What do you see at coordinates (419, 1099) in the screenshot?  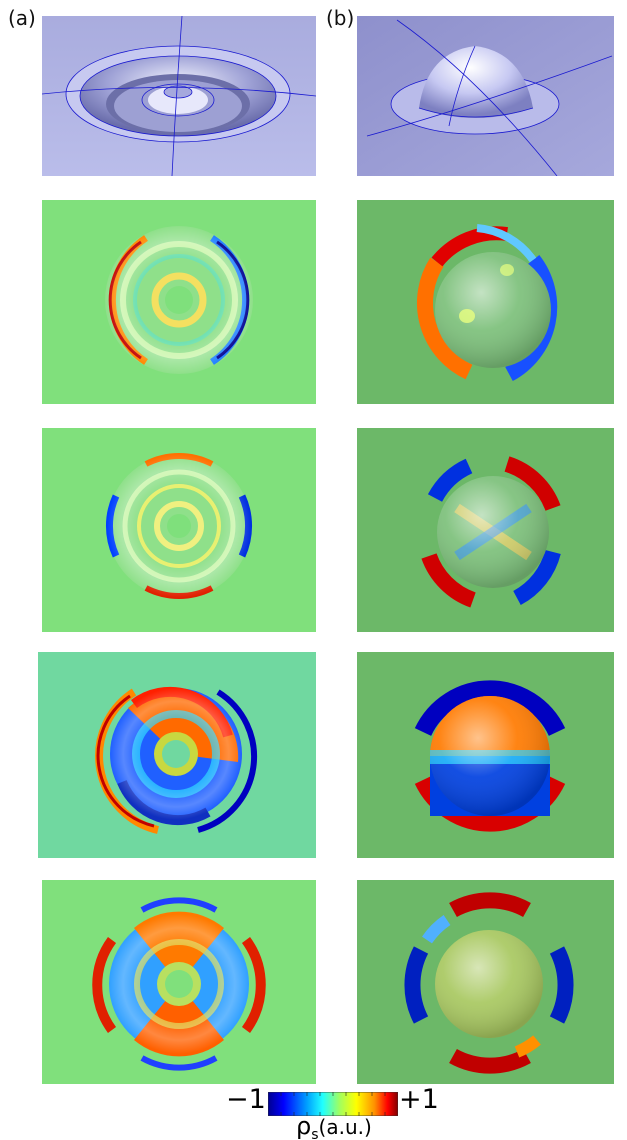 I see `colorbar-max-label: +1` at bounding box center [419, 1099].